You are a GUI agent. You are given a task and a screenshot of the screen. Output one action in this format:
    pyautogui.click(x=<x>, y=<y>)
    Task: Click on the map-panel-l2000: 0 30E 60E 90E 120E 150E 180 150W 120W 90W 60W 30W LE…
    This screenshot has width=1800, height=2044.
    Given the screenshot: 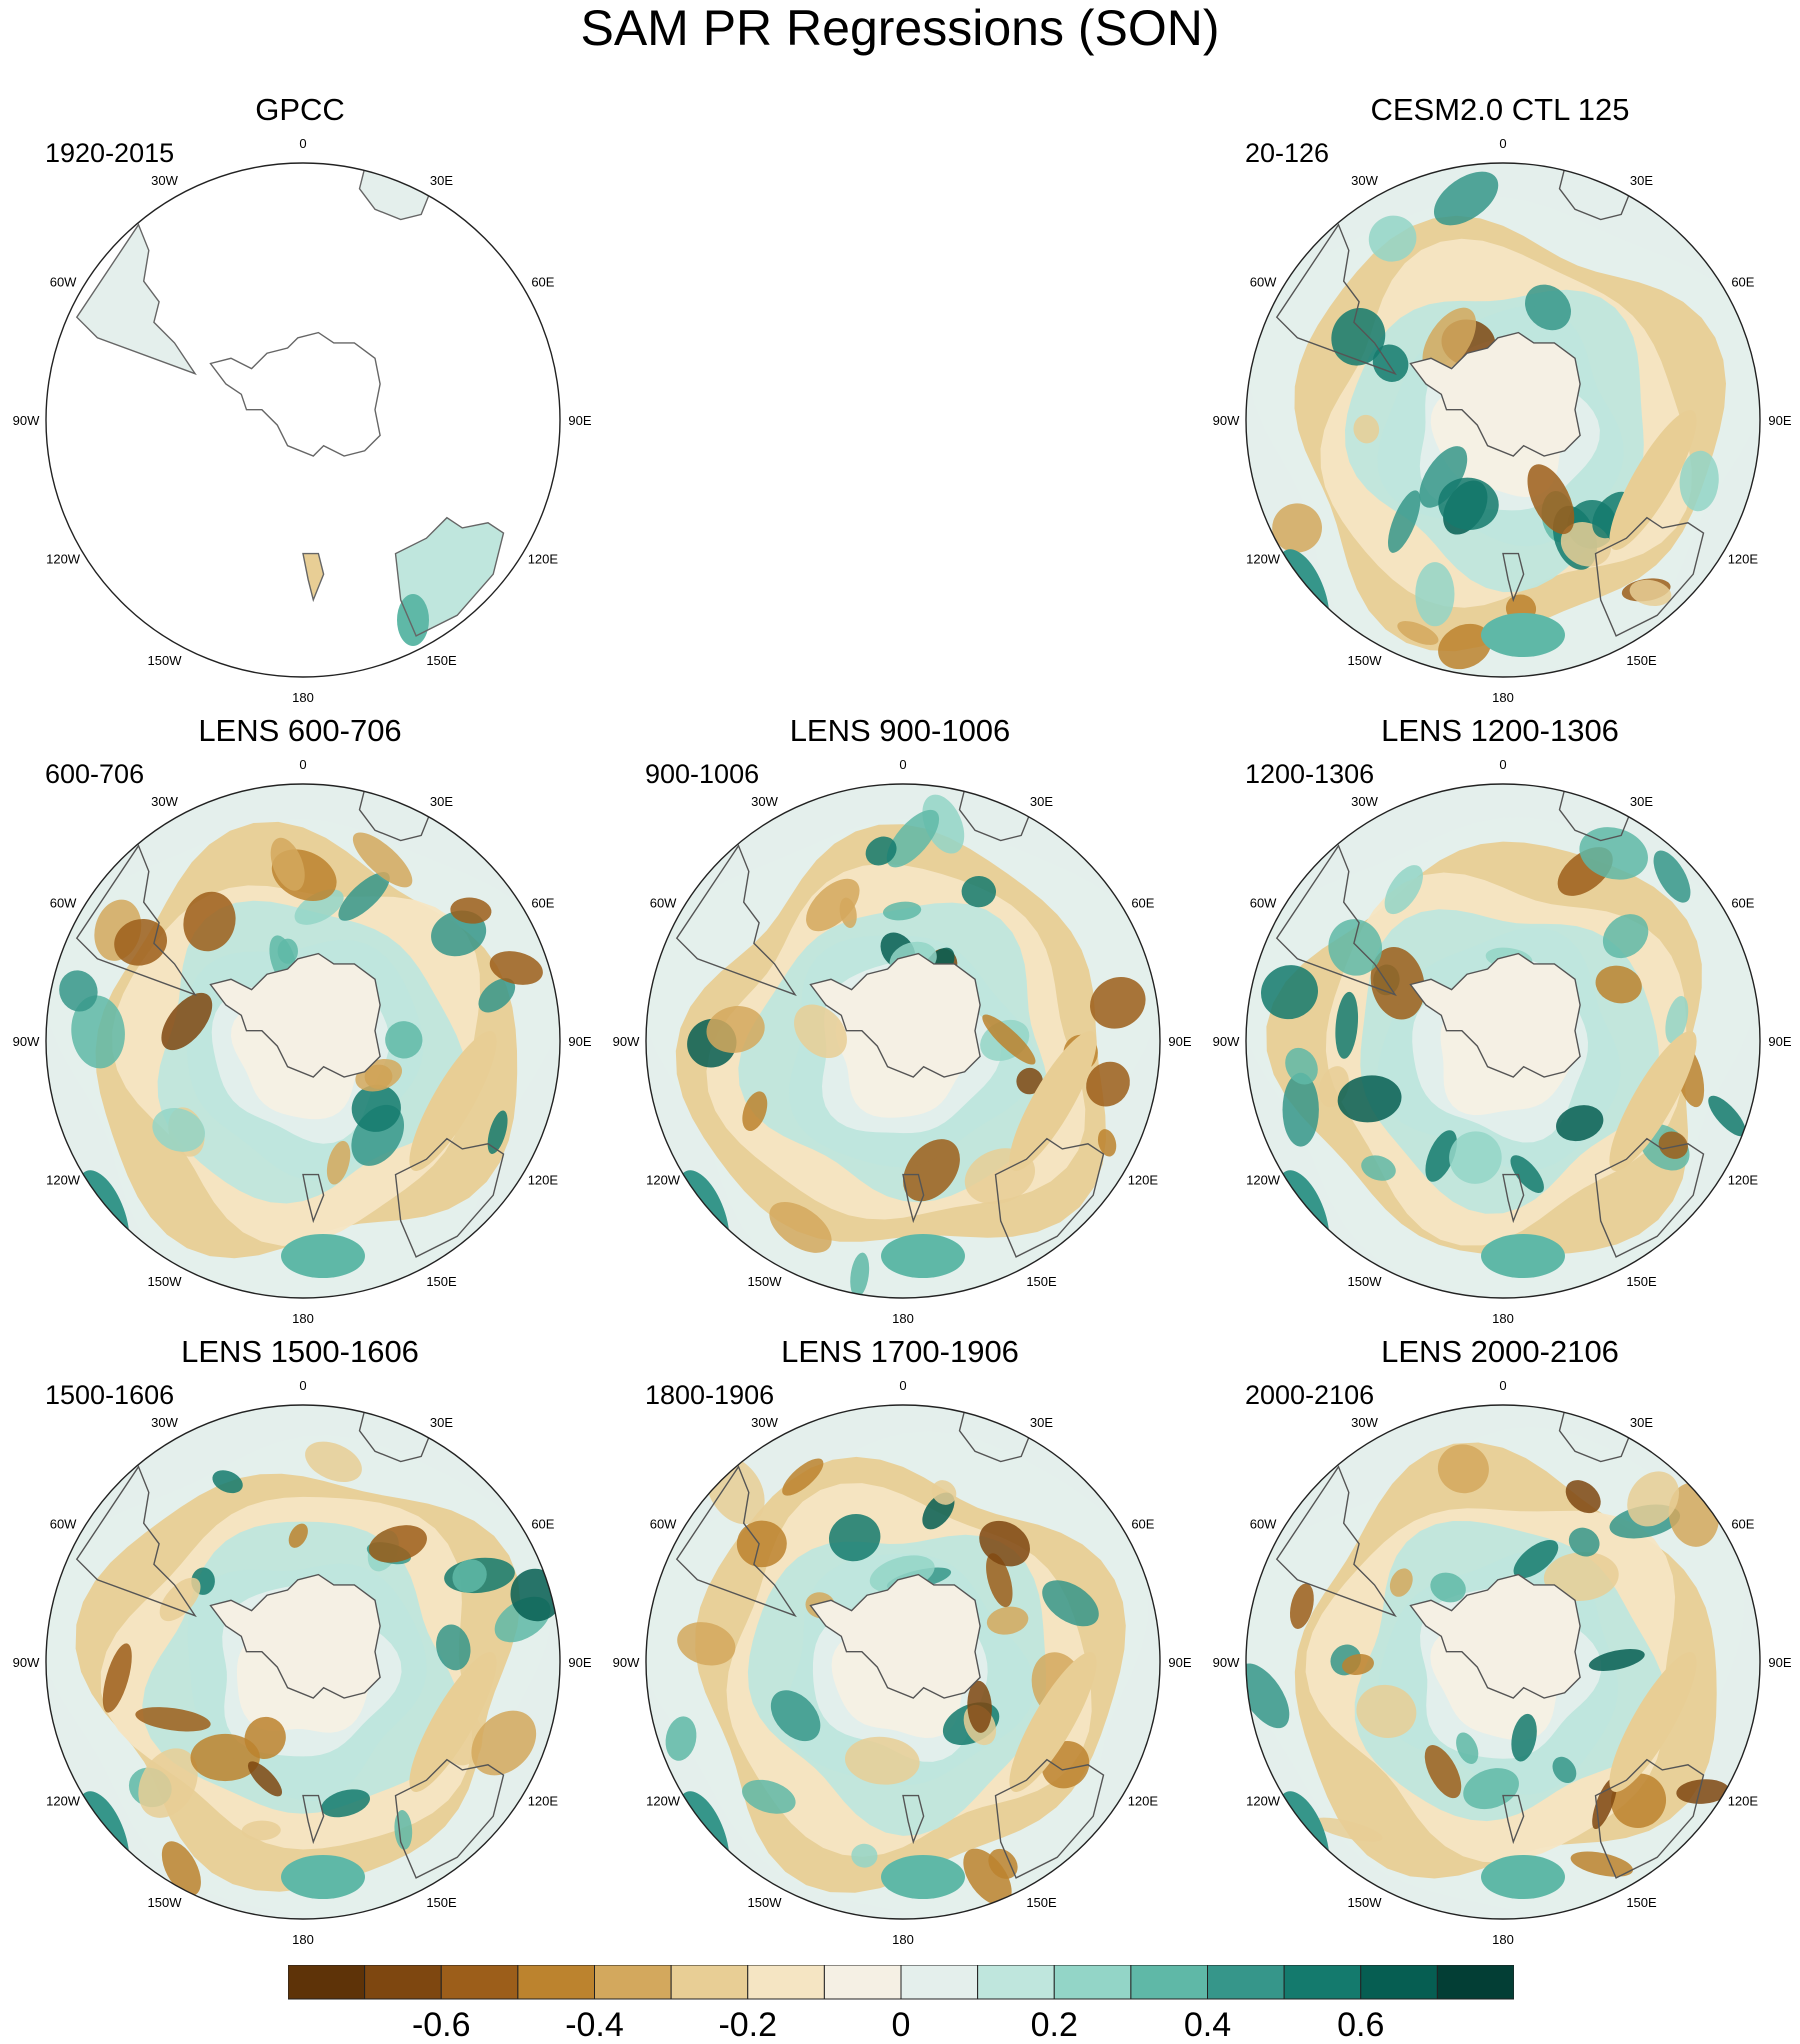 What is the action you would take?
    pyautogui.click(x=1500, y=1654)
    